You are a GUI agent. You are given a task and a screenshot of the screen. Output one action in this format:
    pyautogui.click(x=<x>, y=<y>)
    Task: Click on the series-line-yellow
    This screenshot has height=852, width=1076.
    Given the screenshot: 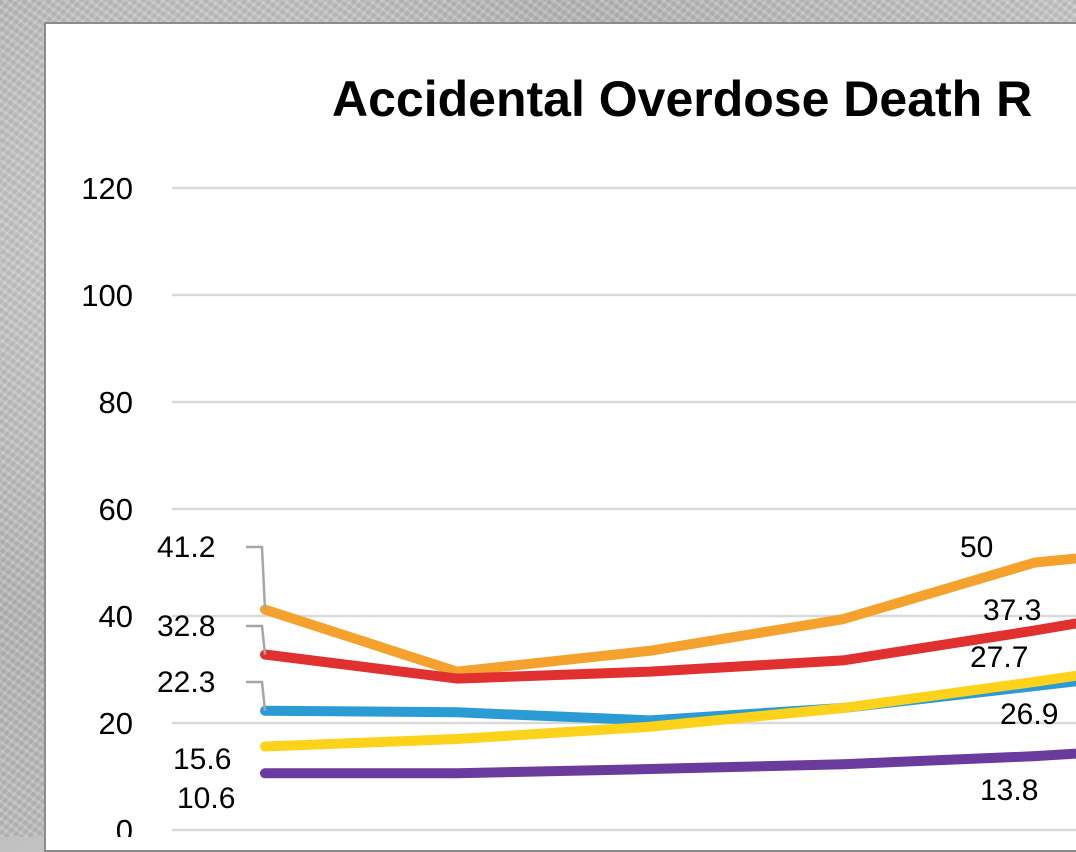 What is the action you would take?
    pyautogui.click(x=668, y=711)
    